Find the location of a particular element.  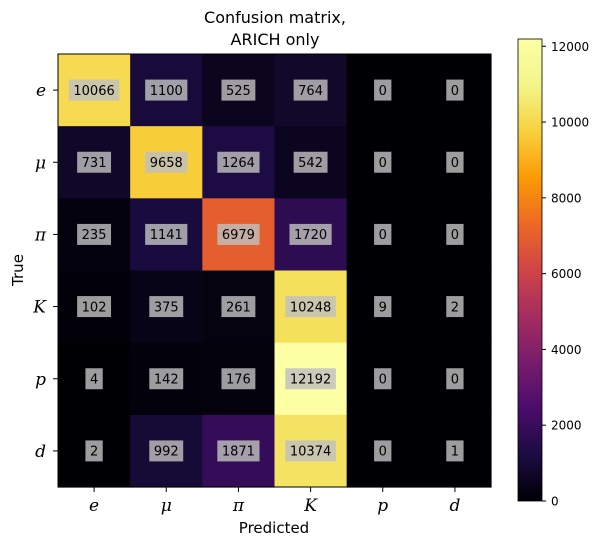

colorbar-ticks: 0 2000 4000 6000 8000 10000 12000 is located at coordinates (565, 274).